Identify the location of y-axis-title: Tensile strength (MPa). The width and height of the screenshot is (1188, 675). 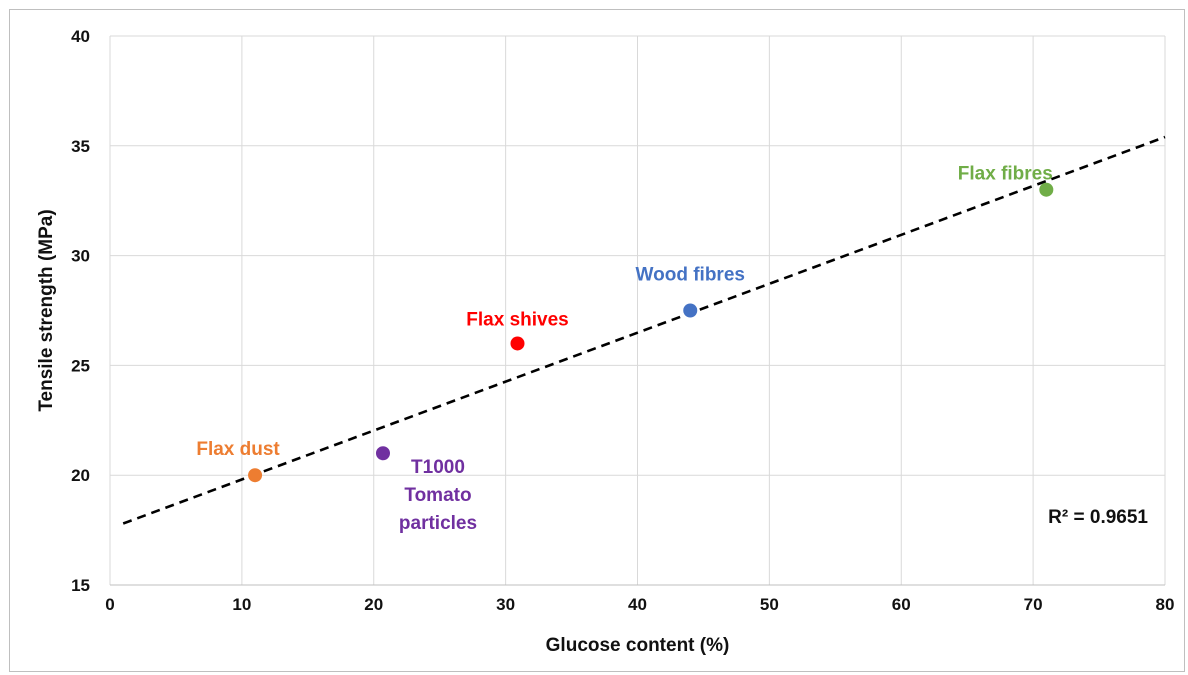
(46, 310).